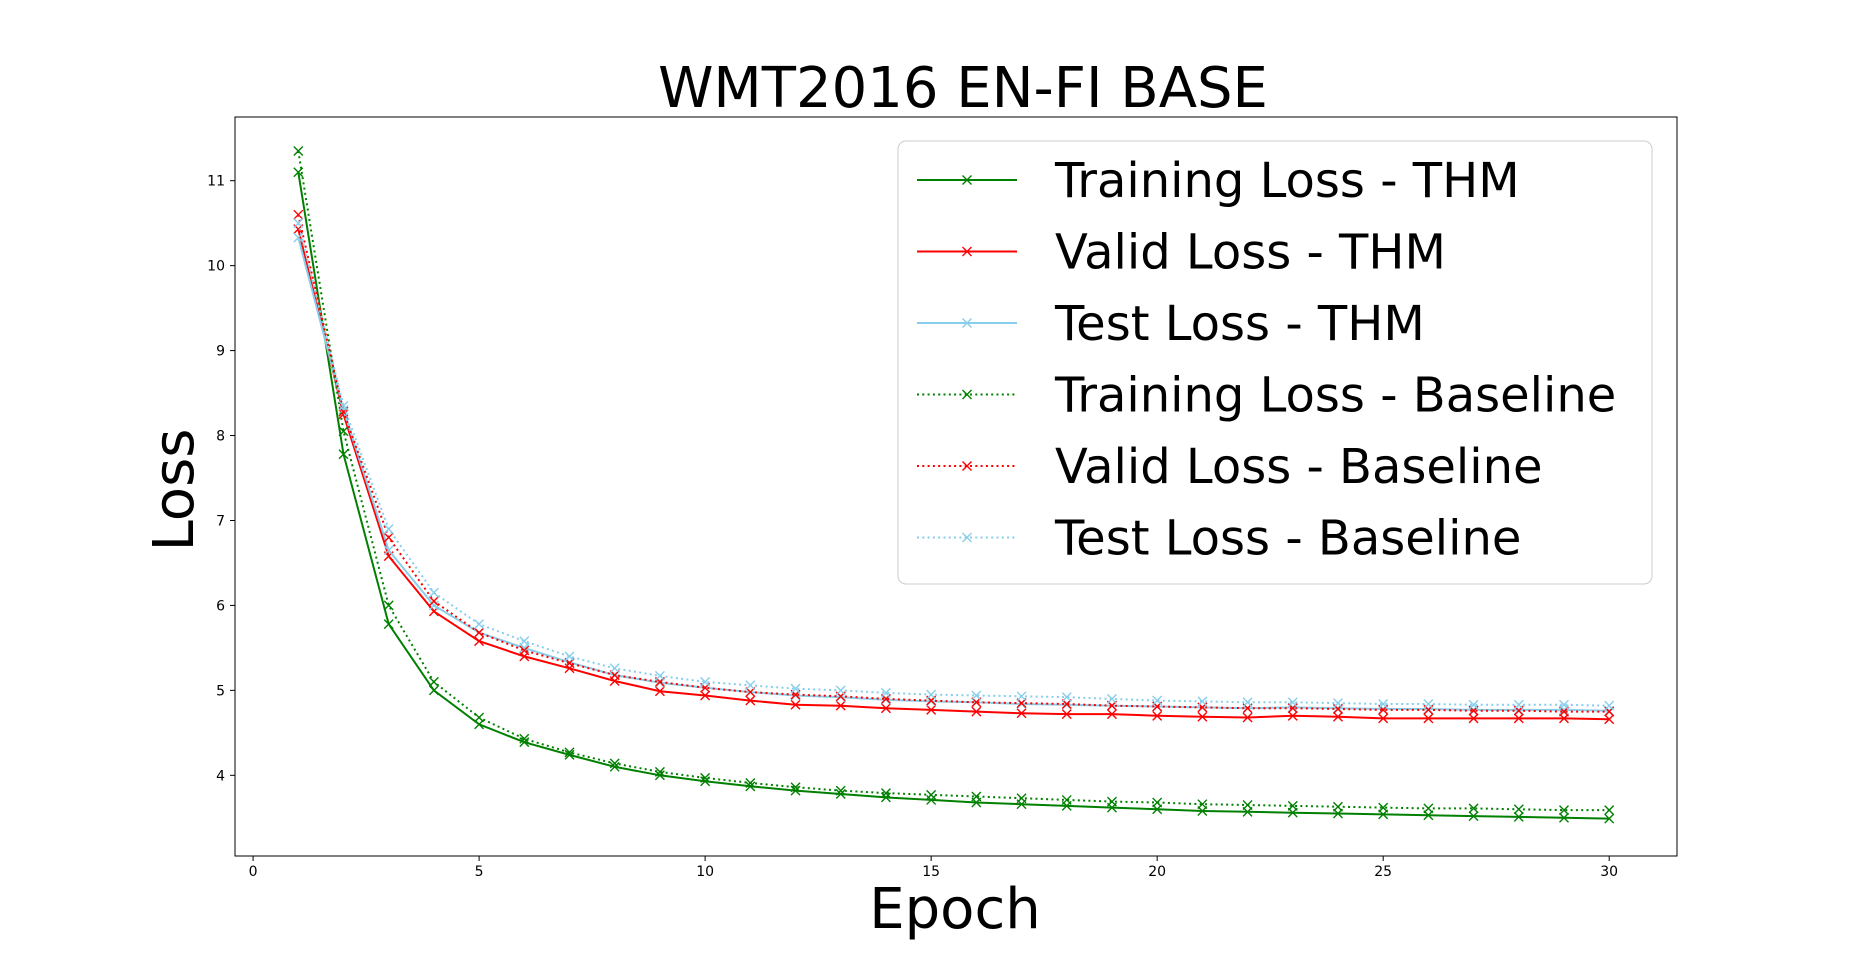  Describe the element at coordinates (216, 182) in the screenshot. I see `y-tick-label: 11` at that location.